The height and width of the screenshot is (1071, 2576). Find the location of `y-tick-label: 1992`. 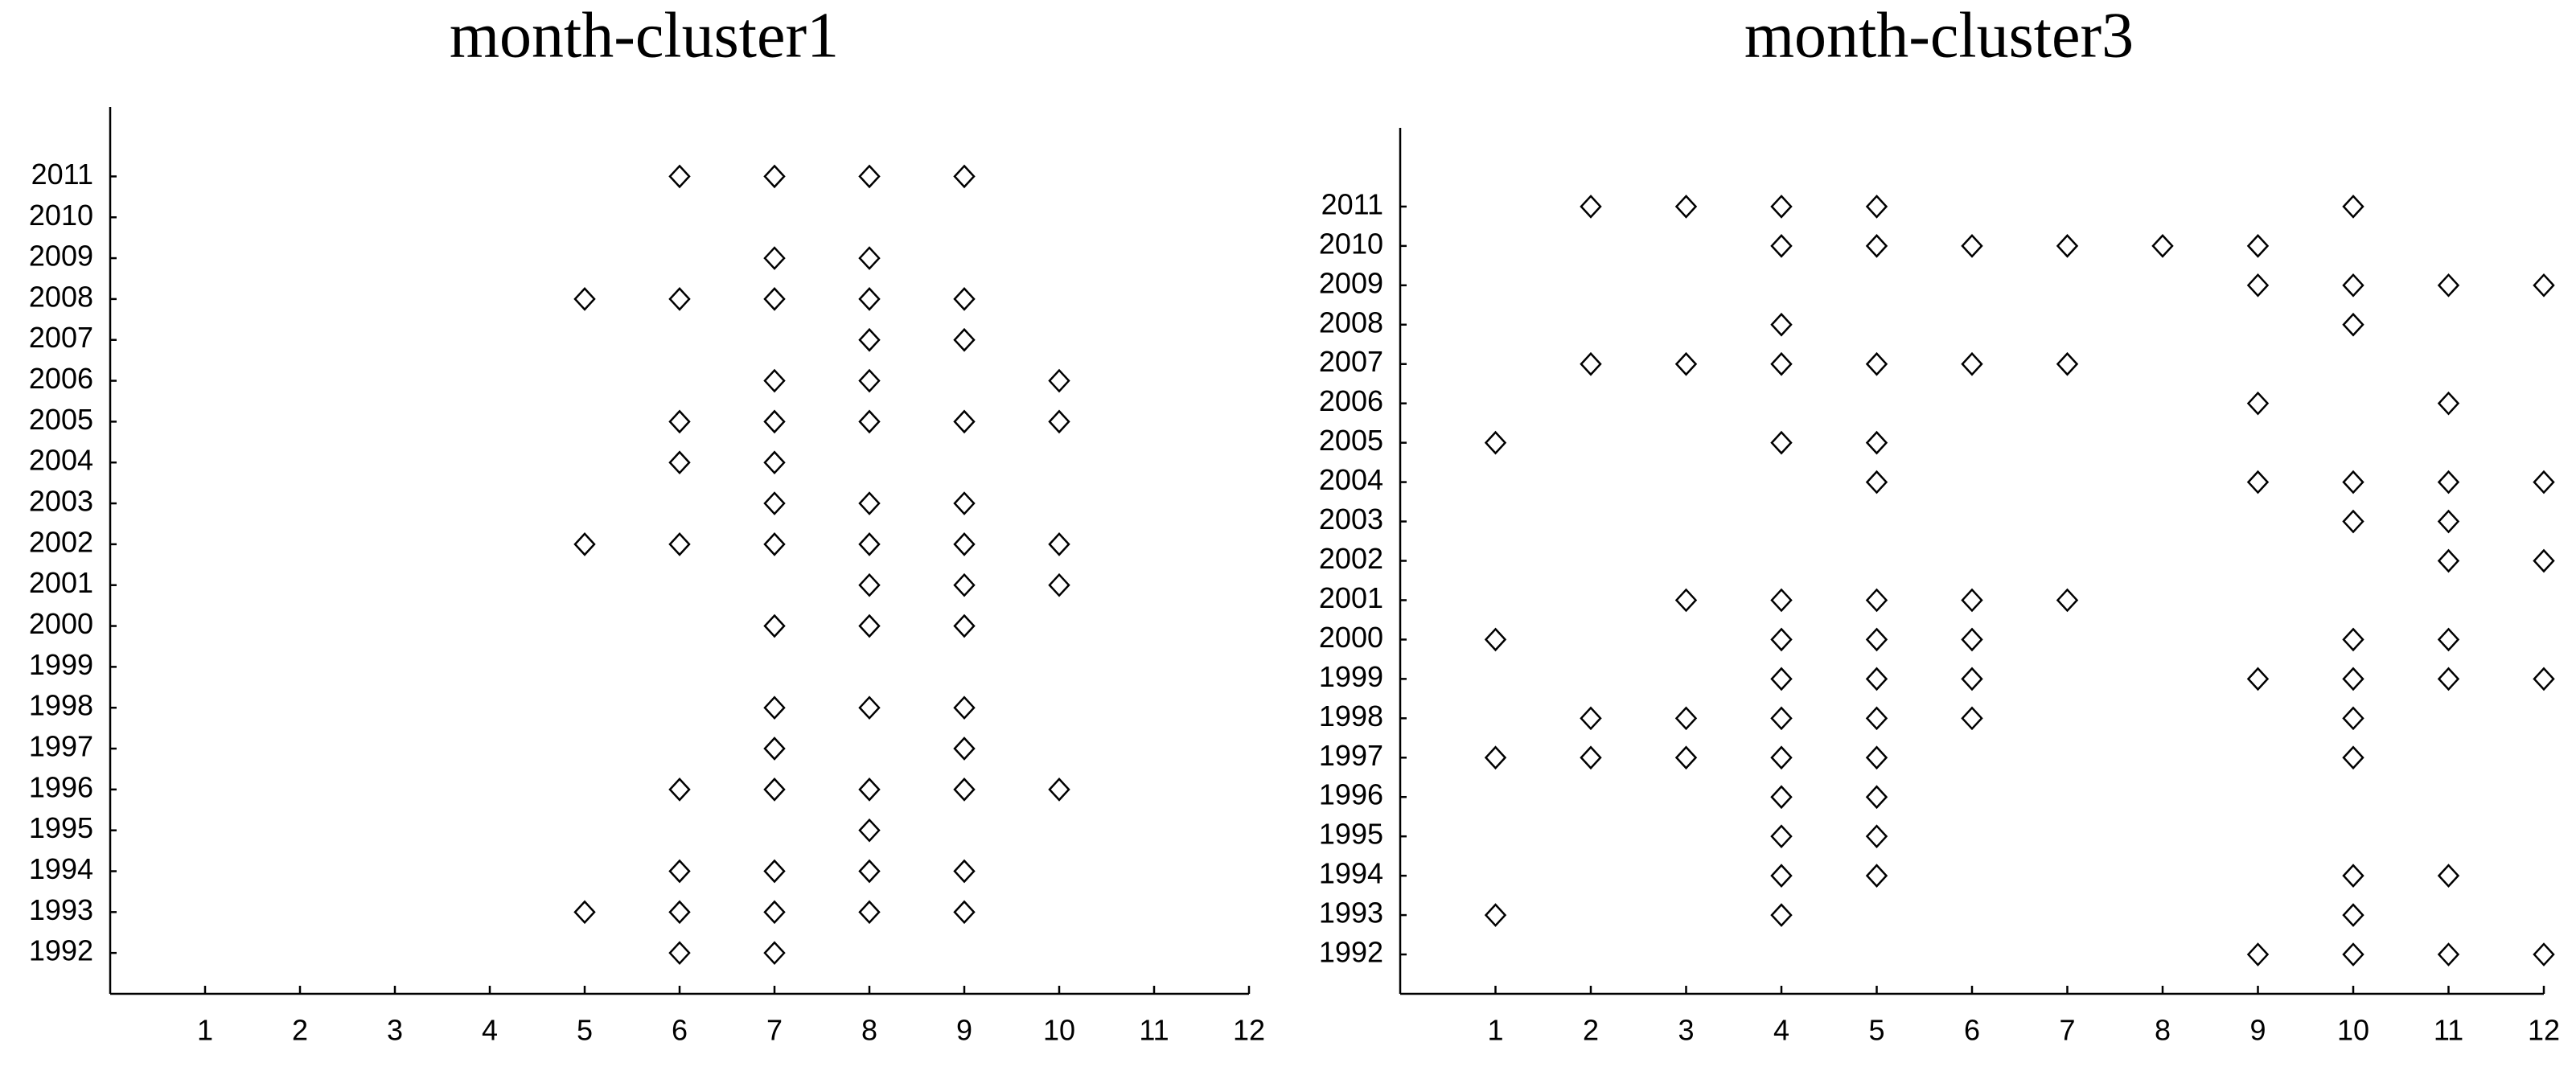

y-tick-label: 1992 is located at coordinates (61, 950).